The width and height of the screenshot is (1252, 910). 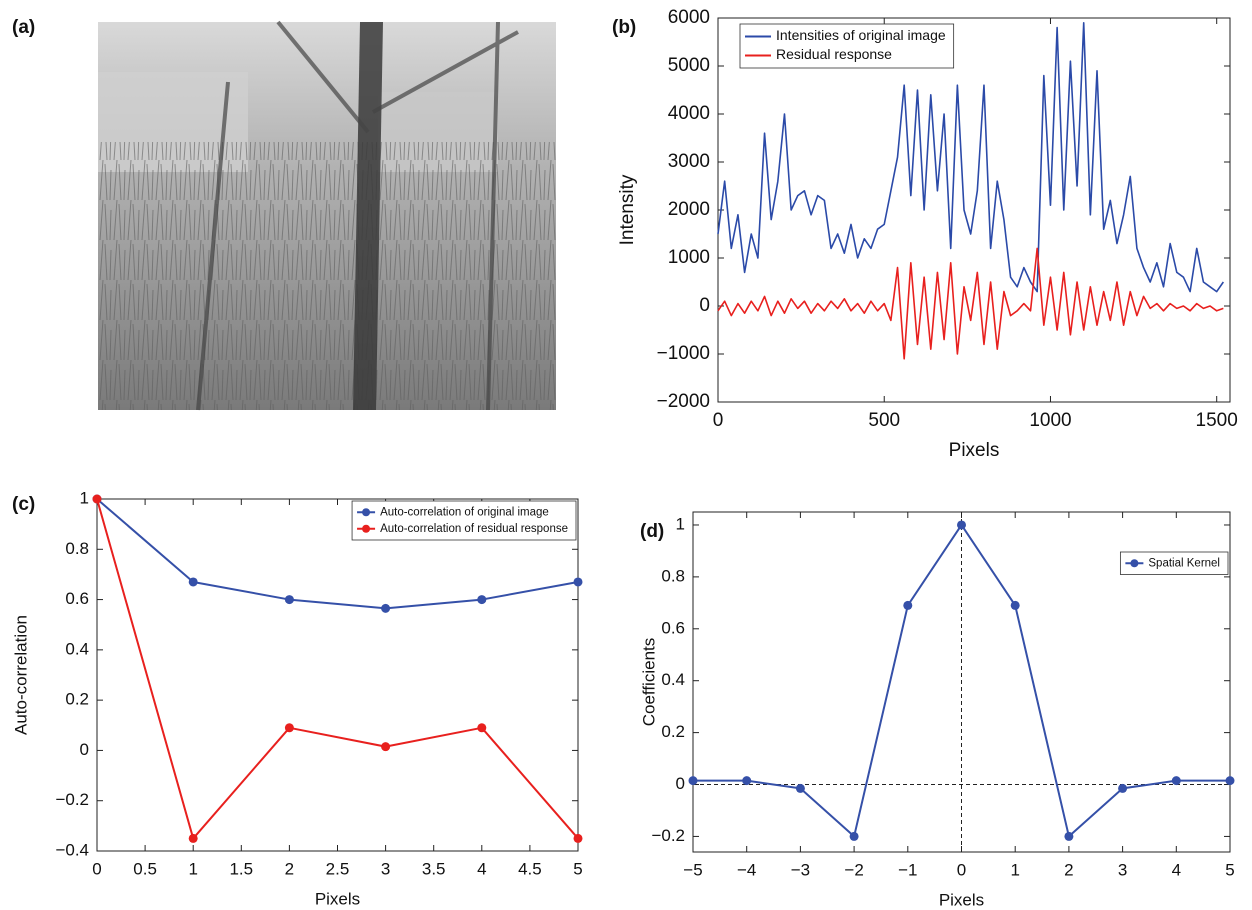 I want to click on legend-label: Auto-correlation of residual response, so click(x=474, y=529).